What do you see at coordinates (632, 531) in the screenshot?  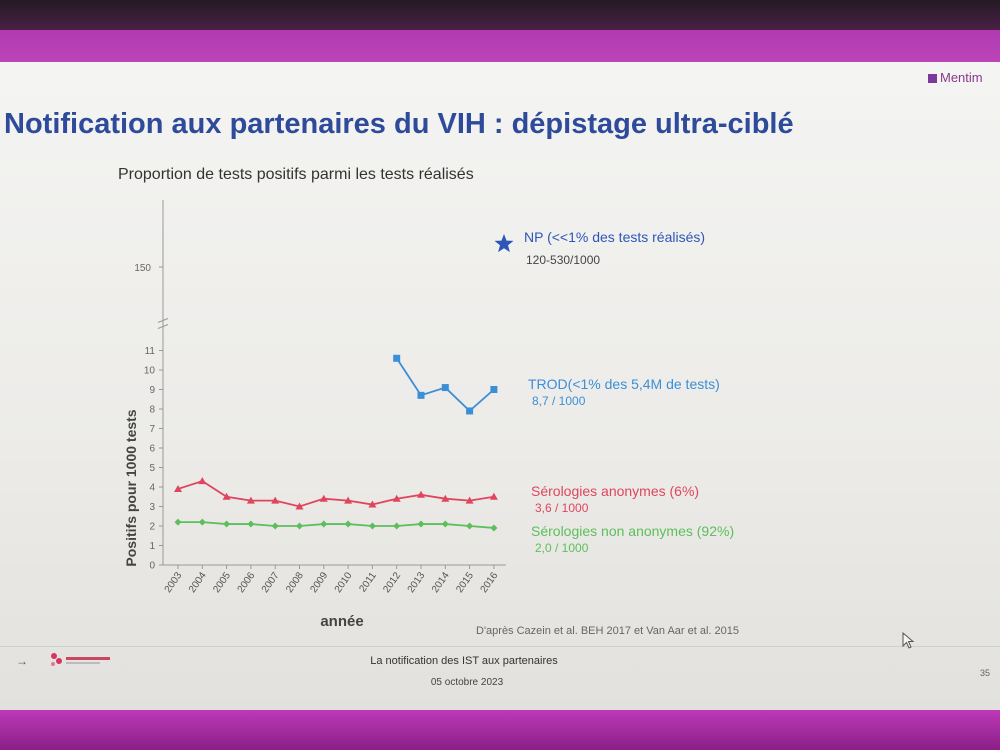 I see `series-label: Sérologies non anonymes (92%)` at bounding box center [632, 531].